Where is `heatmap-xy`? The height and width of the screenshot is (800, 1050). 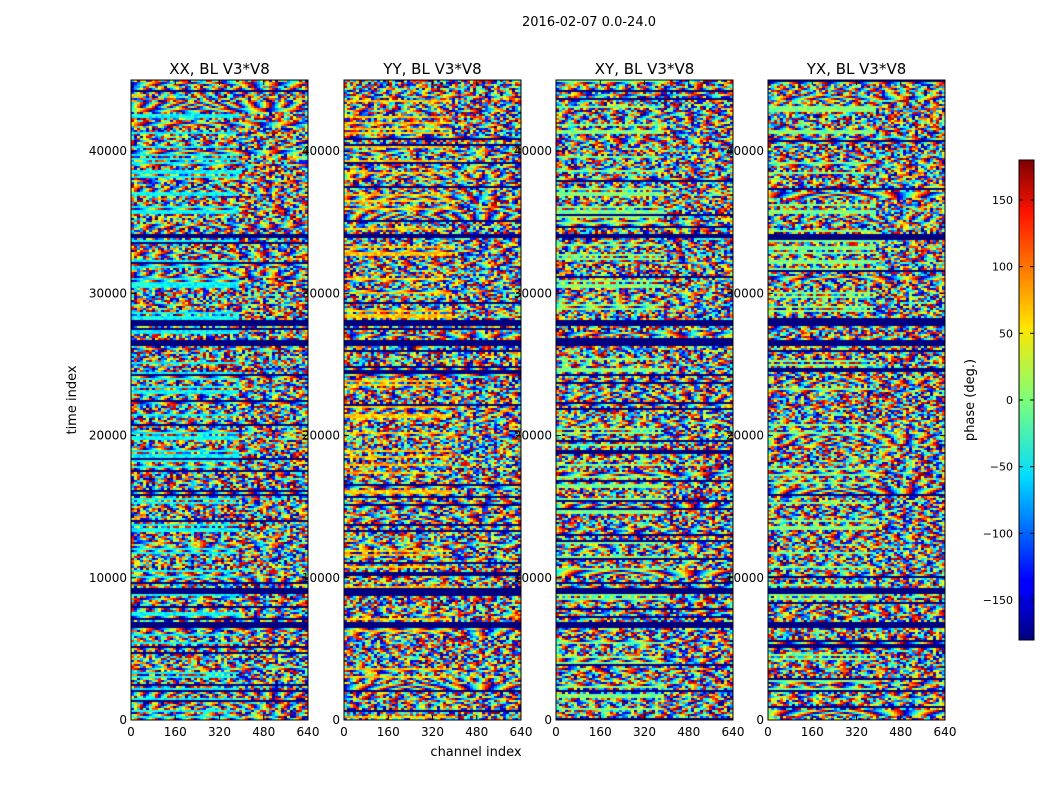
heatmap-xy is located at coordinates (644, 400).